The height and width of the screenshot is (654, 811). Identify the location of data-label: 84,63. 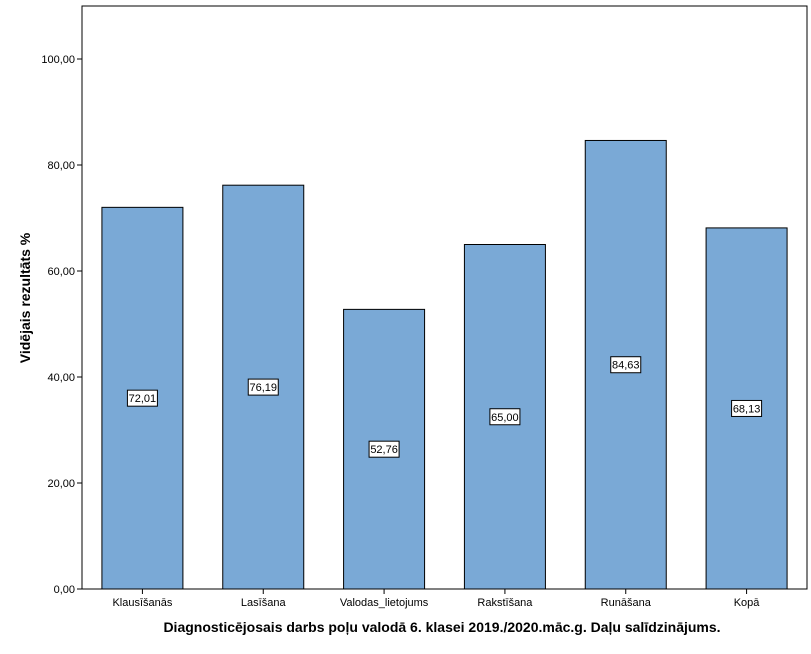
(626, 366).